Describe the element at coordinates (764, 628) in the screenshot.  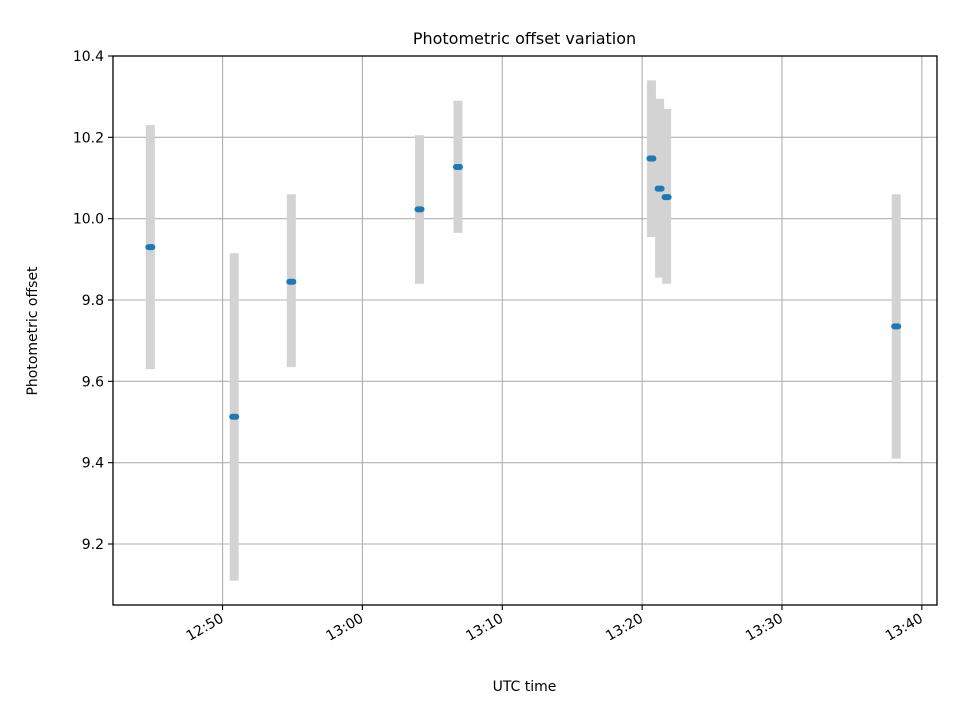
I see `x-tick-label: 13:30` at that location.